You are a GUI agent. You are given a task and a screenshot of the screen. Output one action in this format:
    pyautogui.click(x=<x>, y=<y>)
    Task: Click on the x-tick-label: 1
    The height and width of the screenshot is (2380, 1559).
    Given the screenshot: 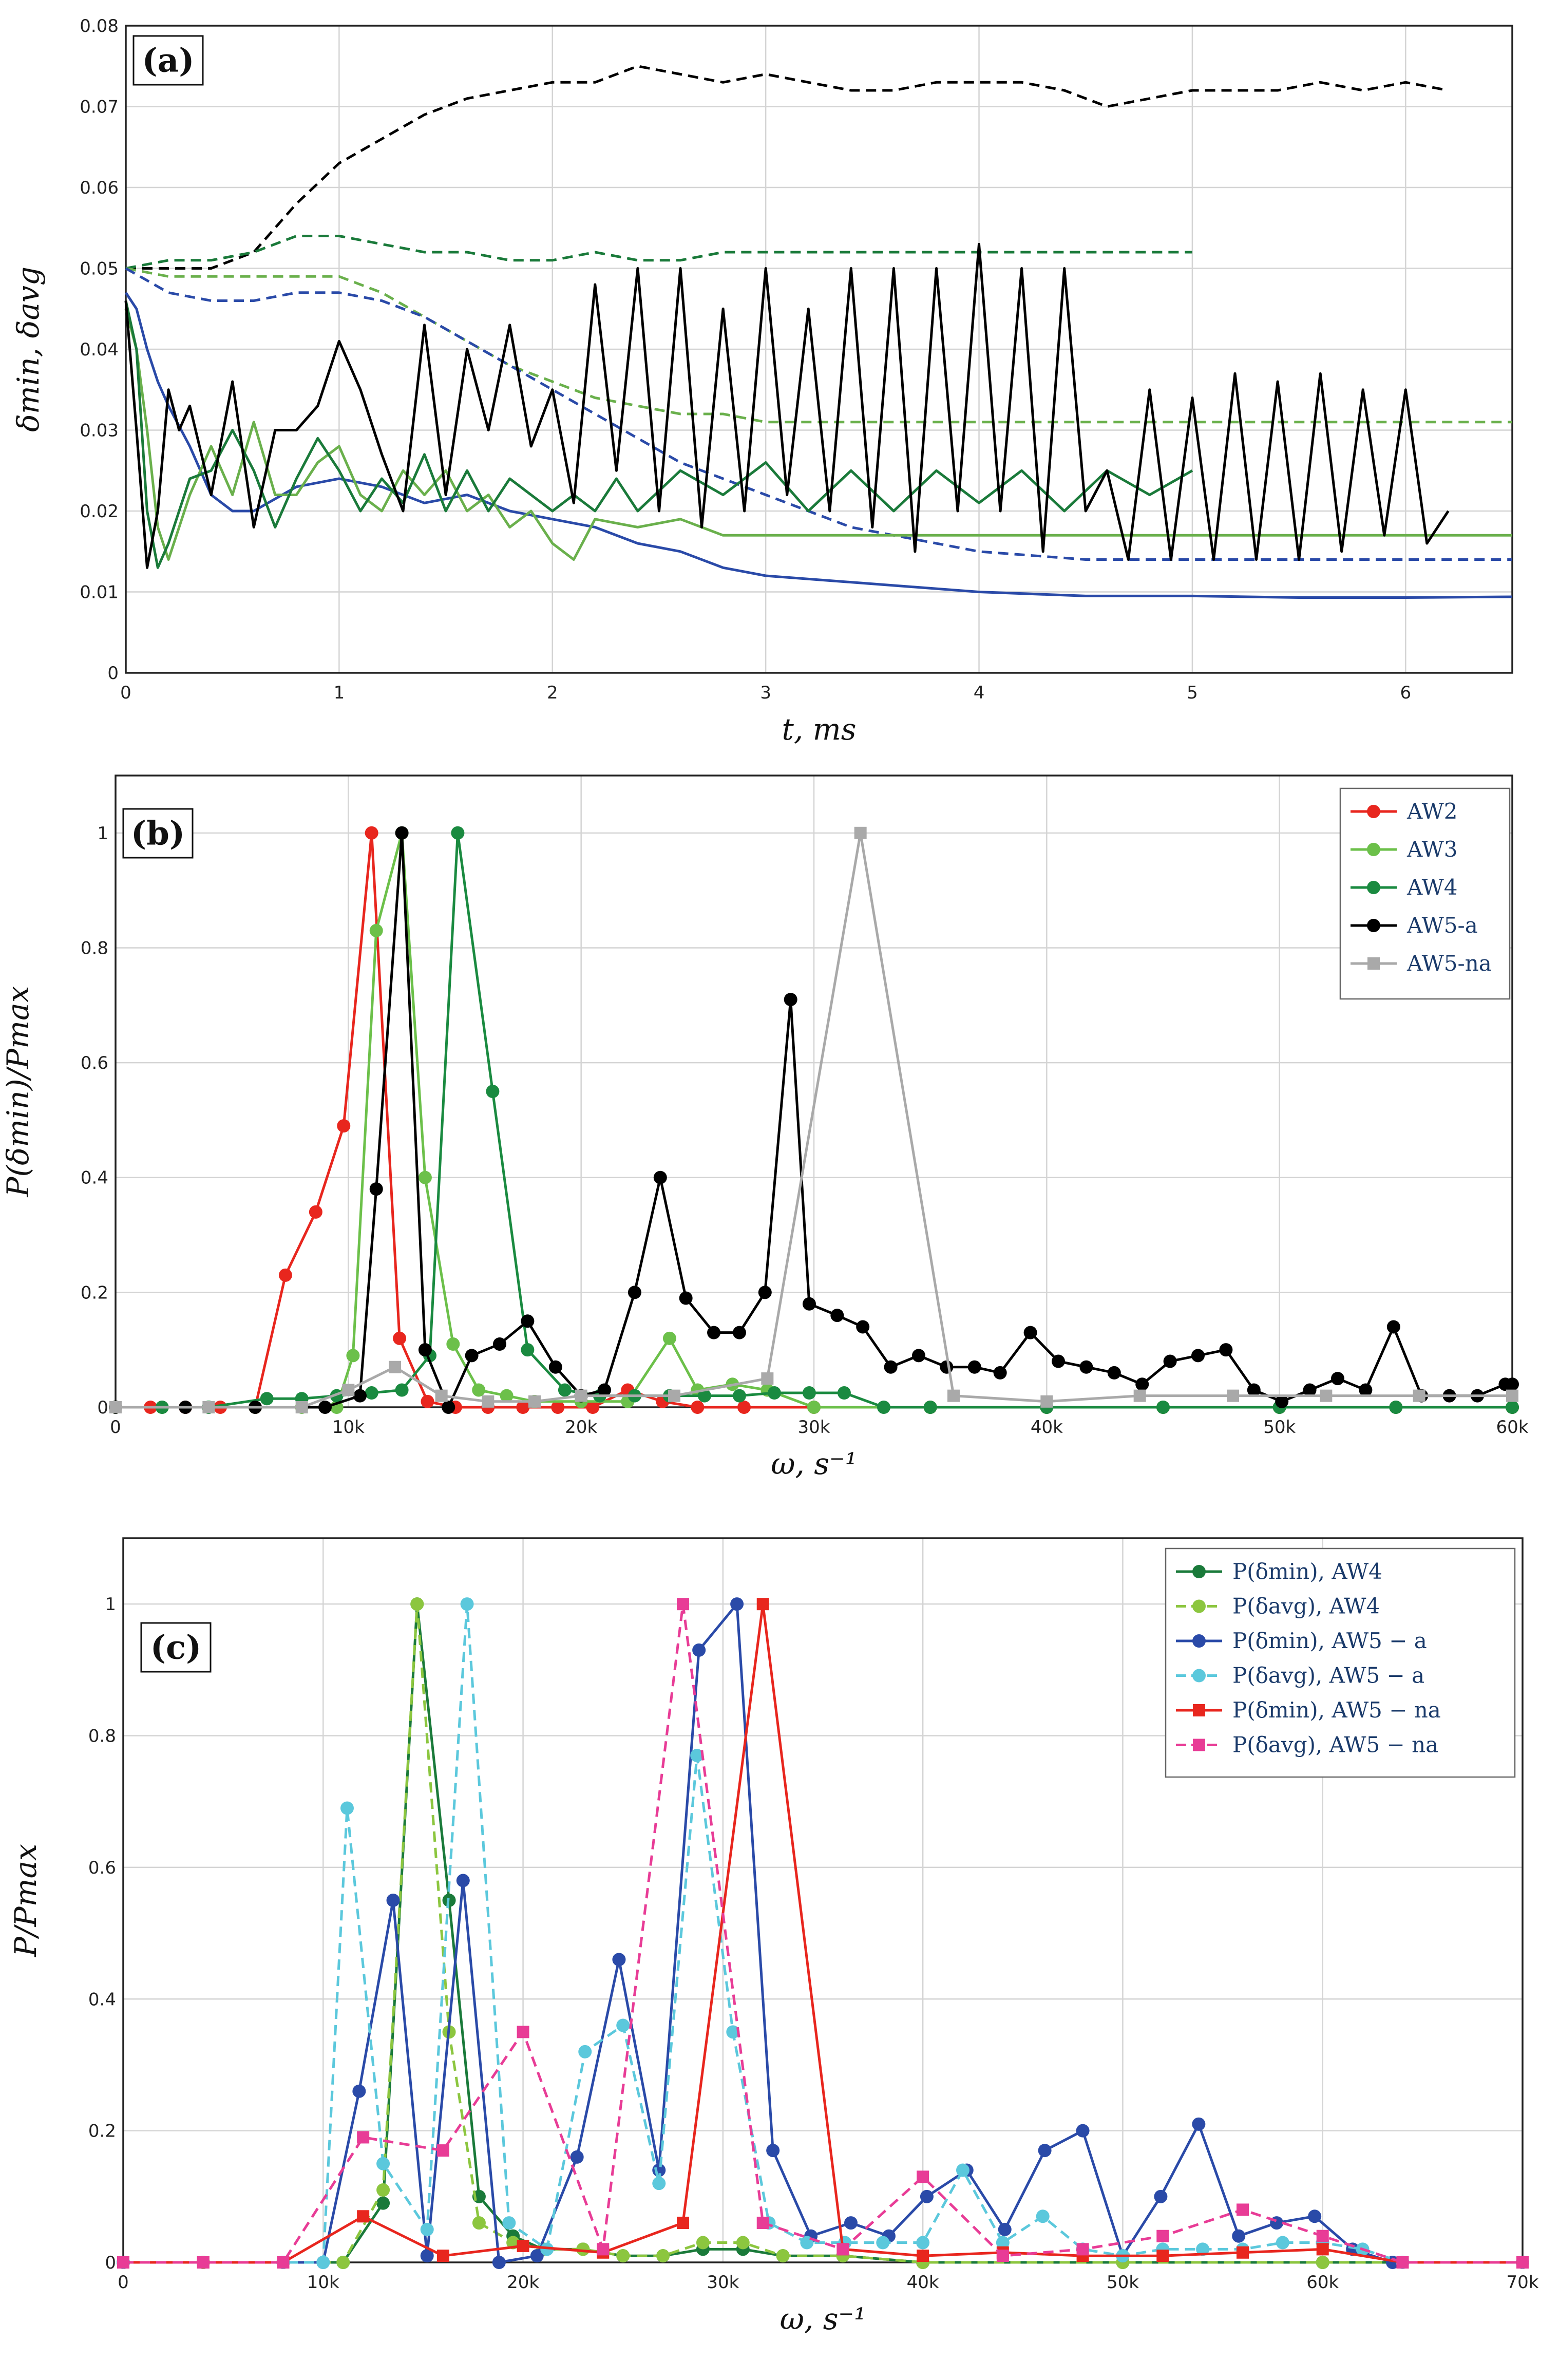 What is the action you would take?
    pyautogui.click(x=339, y=693)
    